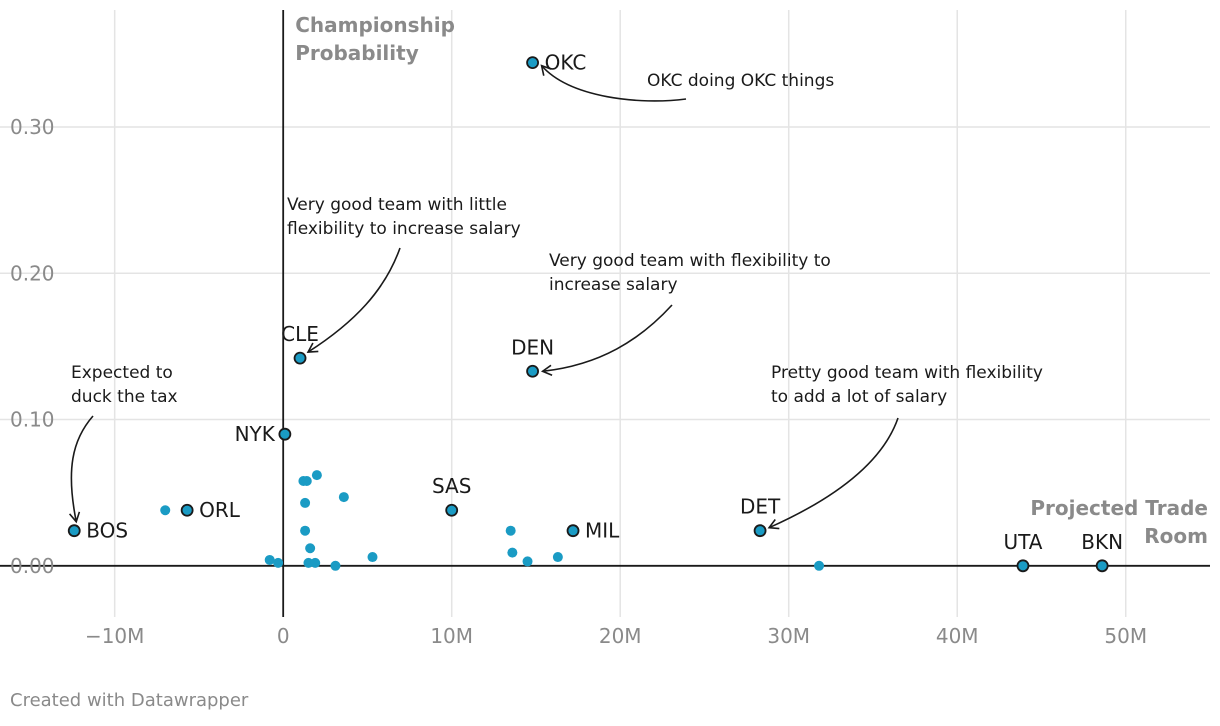 The width and height of the screenshot is (1220, 726). Describe the element at coordinates (451, 636) in the screenshot. I see `x-tick-label: 10M` at that location.